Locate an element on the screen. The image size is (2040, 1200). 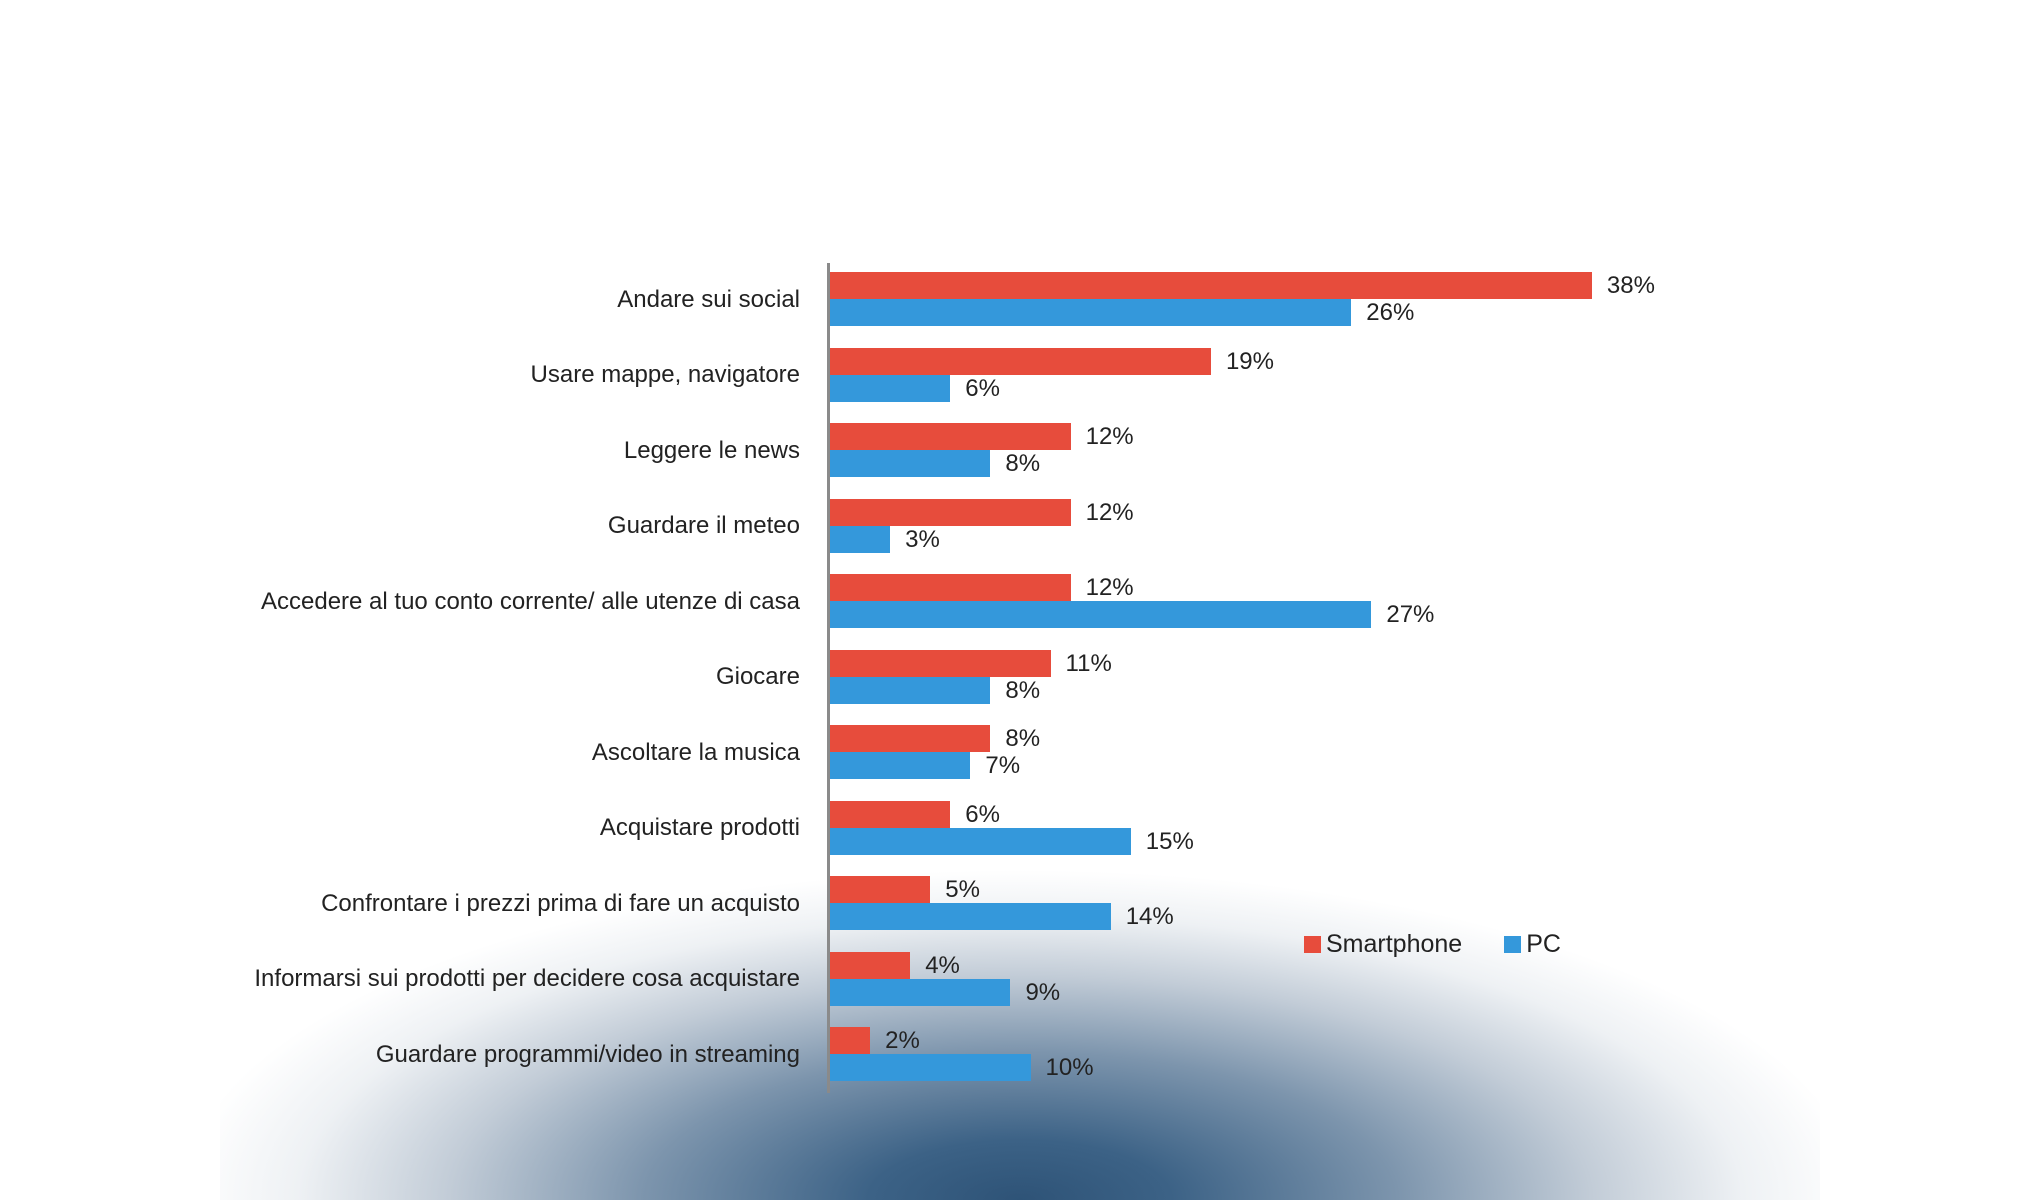
value-label-pc: 6% is located at coordinates (982, 388).